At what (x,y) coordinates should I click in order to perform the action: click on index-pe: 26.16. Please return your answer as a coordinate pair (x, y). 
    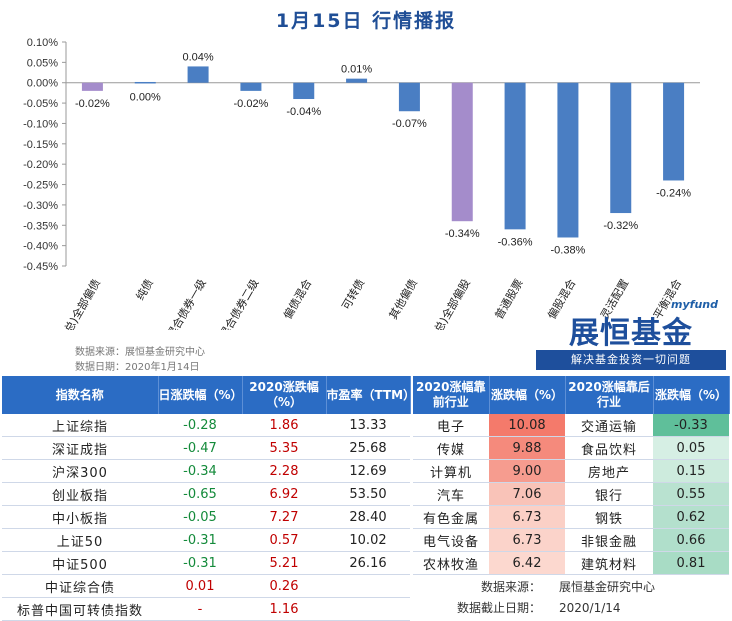
    Looking at the image, I should click on (368, 563).